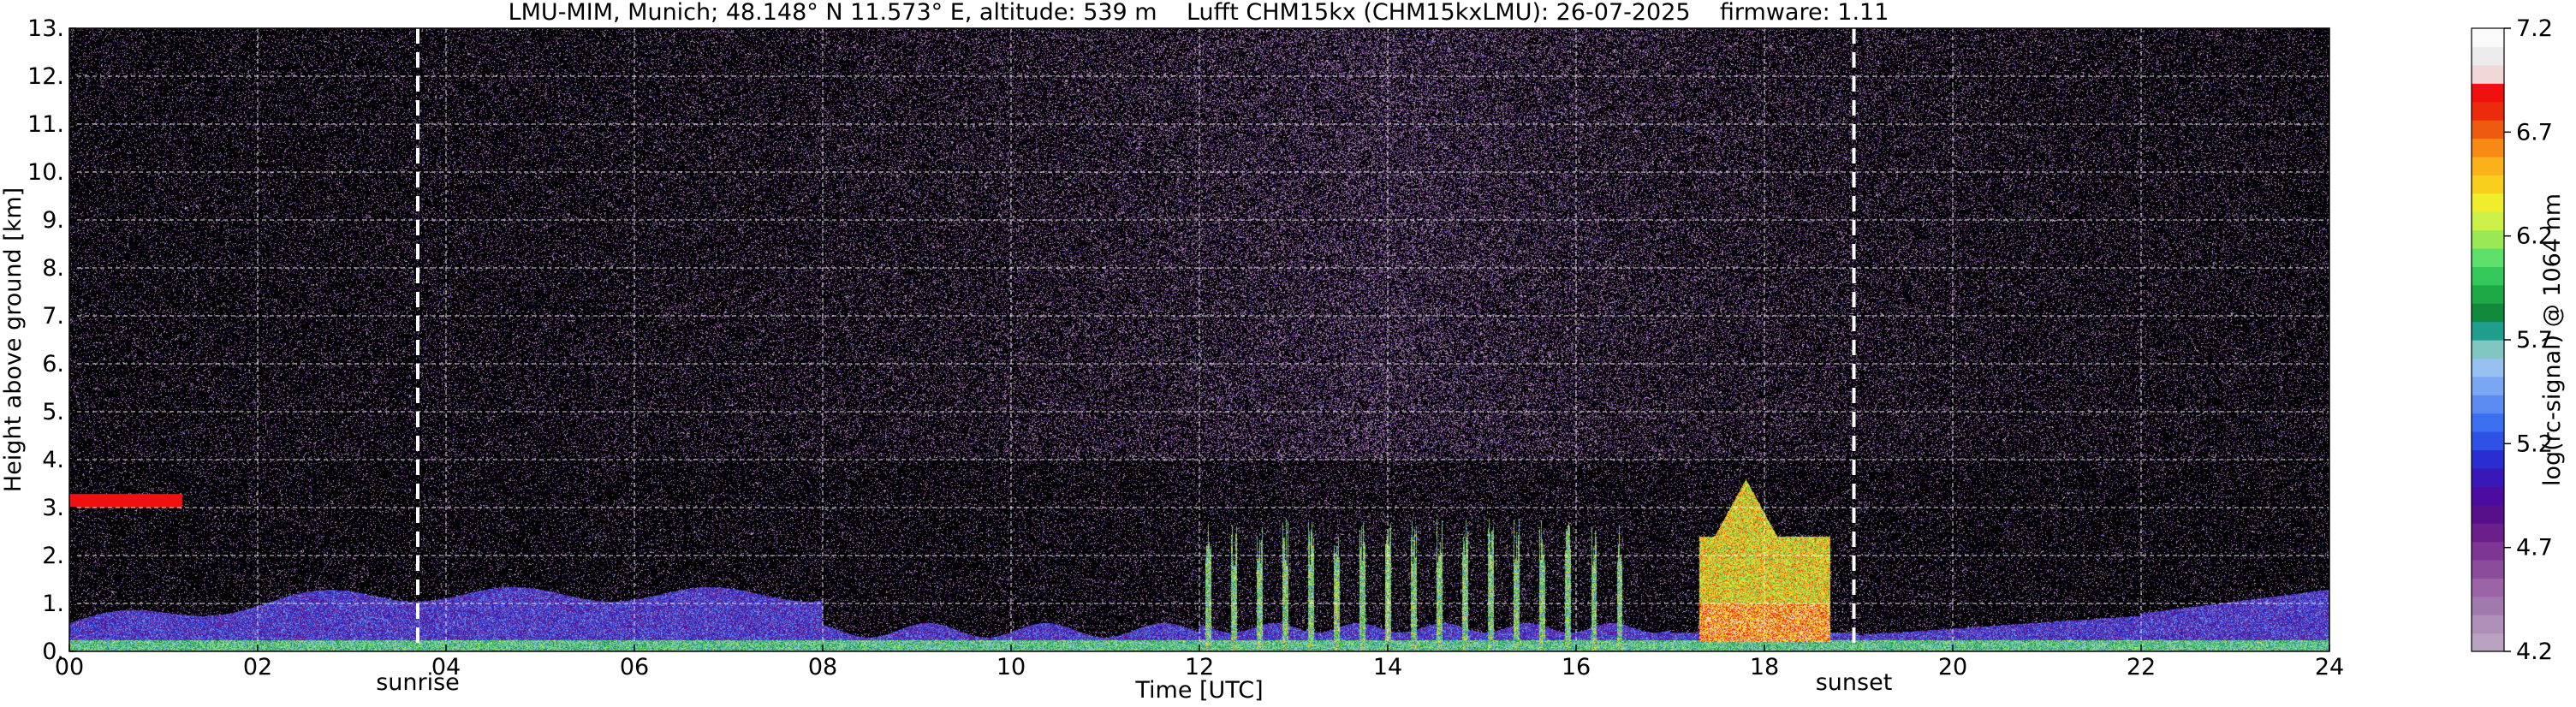 The height and width of the screenshot is (707, 2576). What do you see at coordinates (2535, 652) in the screenshot?
I see `colorbar-tick-label: 4.2` at bounding box center [2535, 652].